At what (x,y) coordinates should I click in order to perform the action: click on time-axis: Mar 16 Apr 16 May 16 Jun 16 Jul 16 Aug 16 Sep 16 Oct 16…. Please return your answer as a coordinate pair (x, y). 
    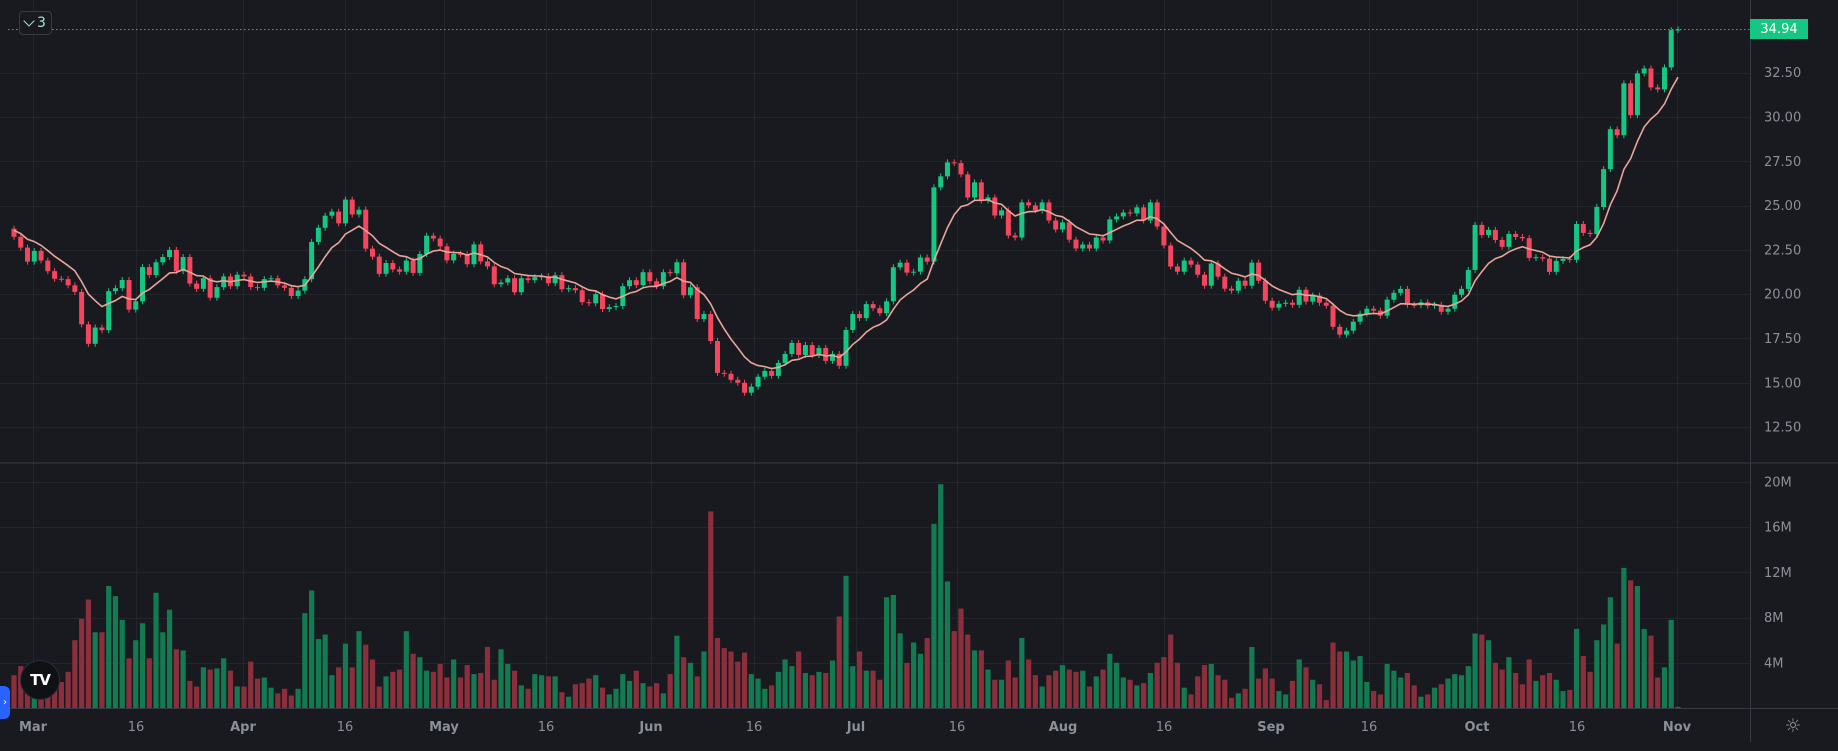
    Looking at the image, I should click on (855, 727).